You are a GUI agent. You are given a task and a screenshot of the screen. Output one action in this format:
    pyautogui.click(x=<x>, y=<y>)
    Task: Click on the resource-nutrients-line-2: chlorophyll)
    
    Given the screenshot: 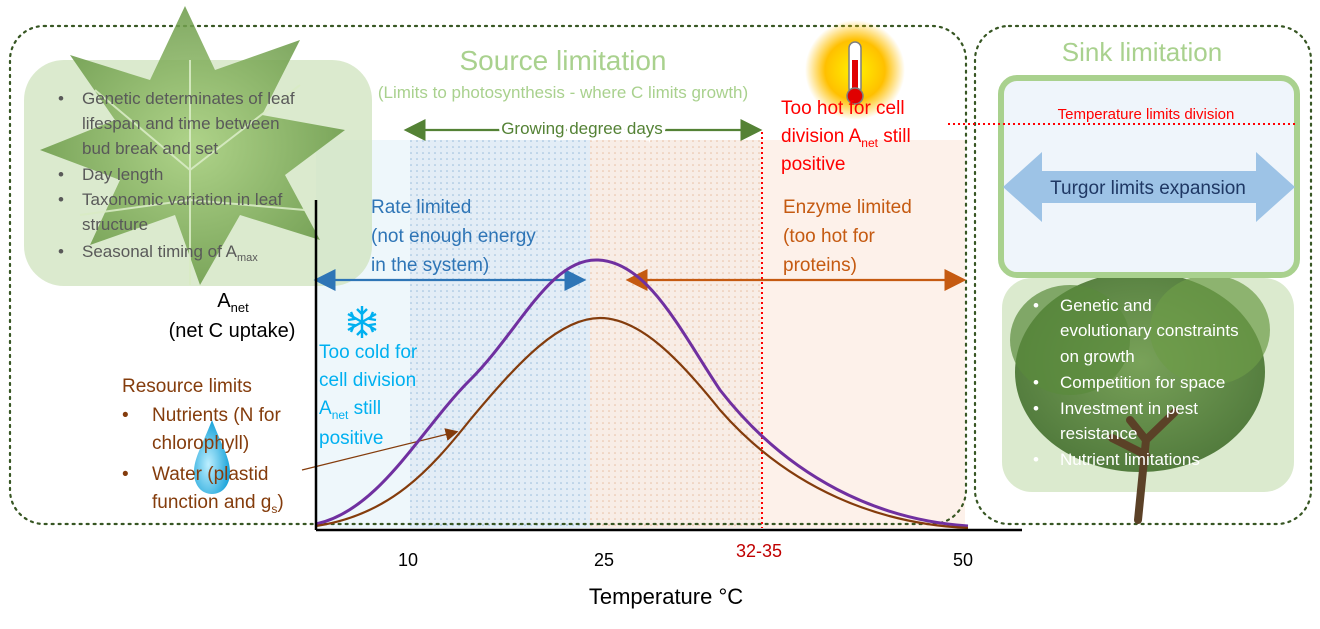 What is the action you would take?
    pyautogui.click(x=200, y=443)
    